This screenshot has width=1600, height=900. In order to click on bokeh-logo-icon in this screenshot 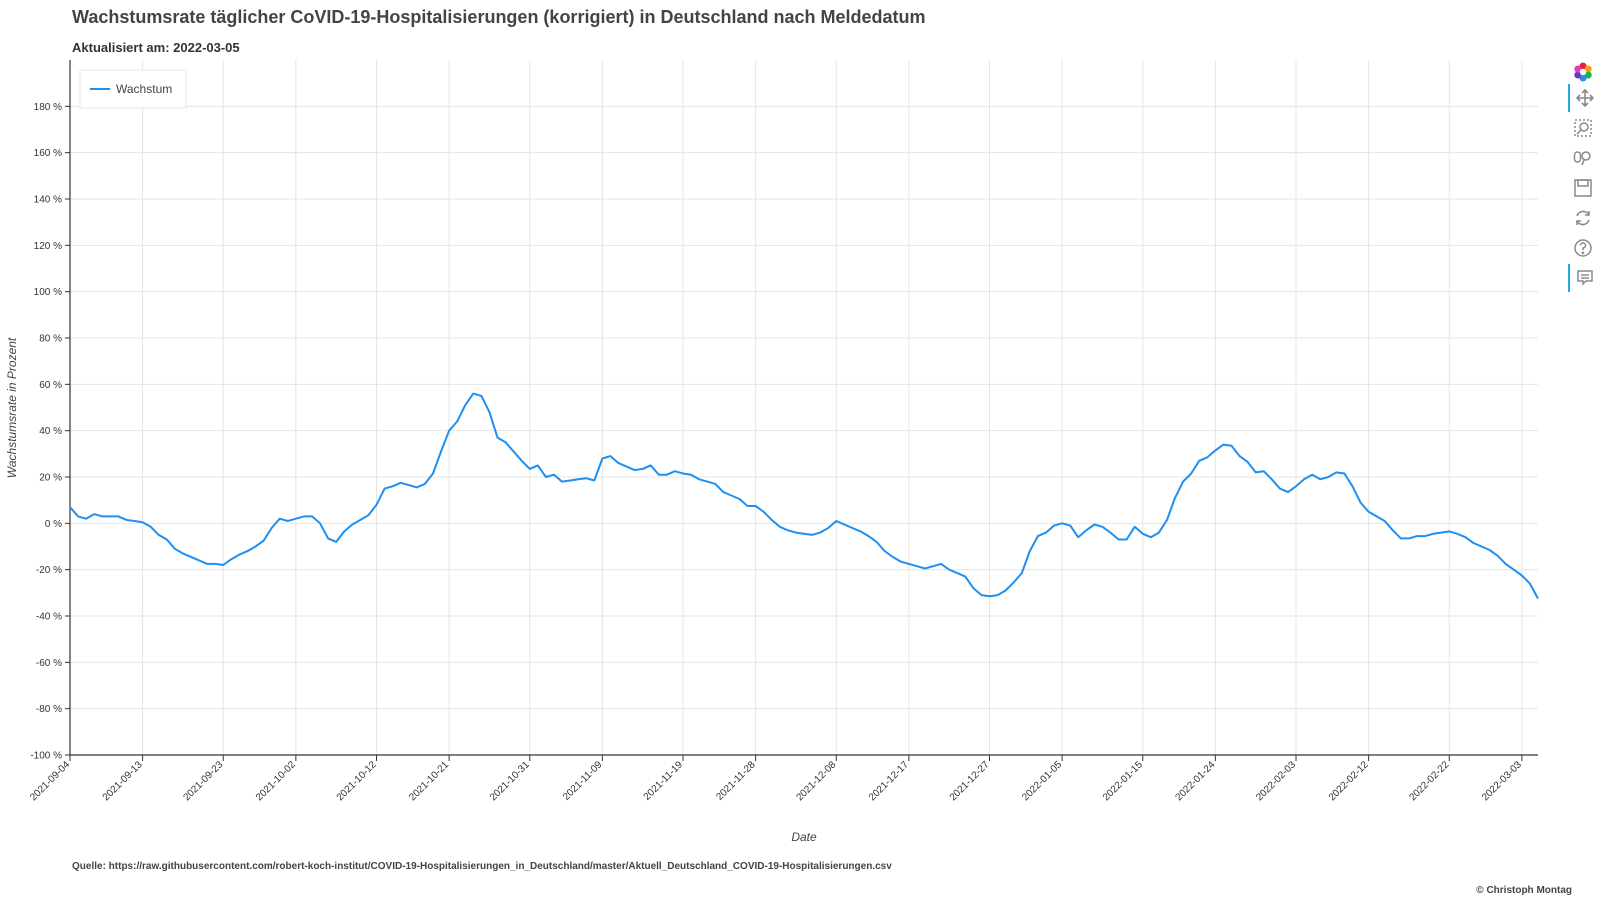, I will do `click(1583, 72)`.